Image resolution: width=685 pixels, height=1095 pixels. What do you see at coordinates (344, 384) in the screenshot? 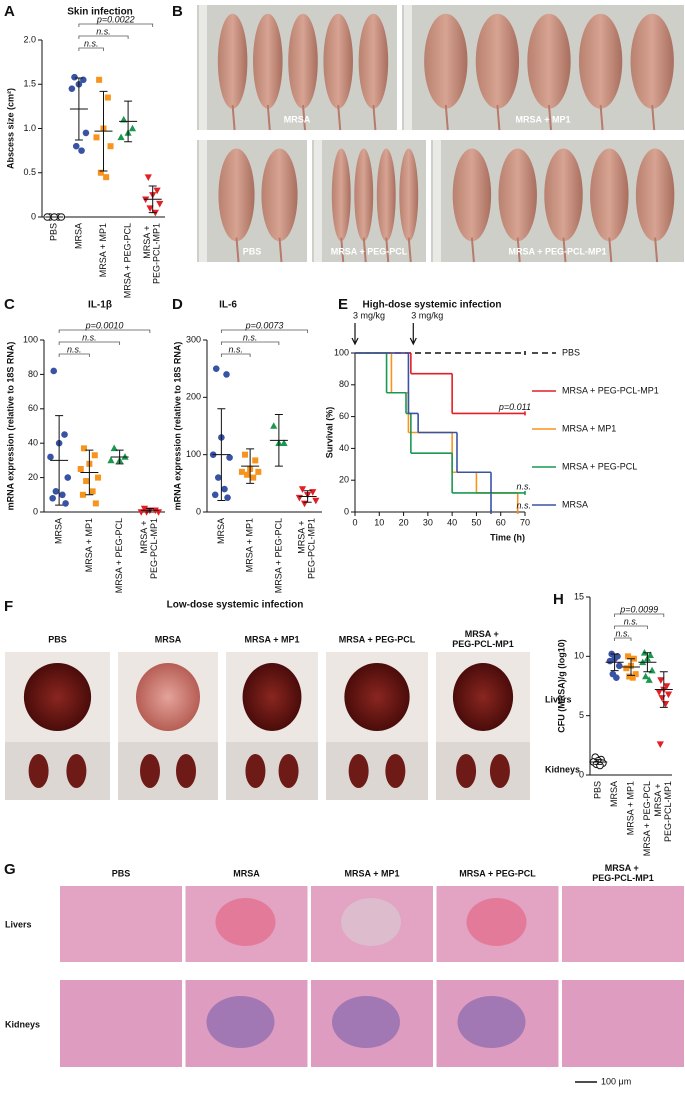
I see `y-tick-label: 80` at bounding box center [344, 384].